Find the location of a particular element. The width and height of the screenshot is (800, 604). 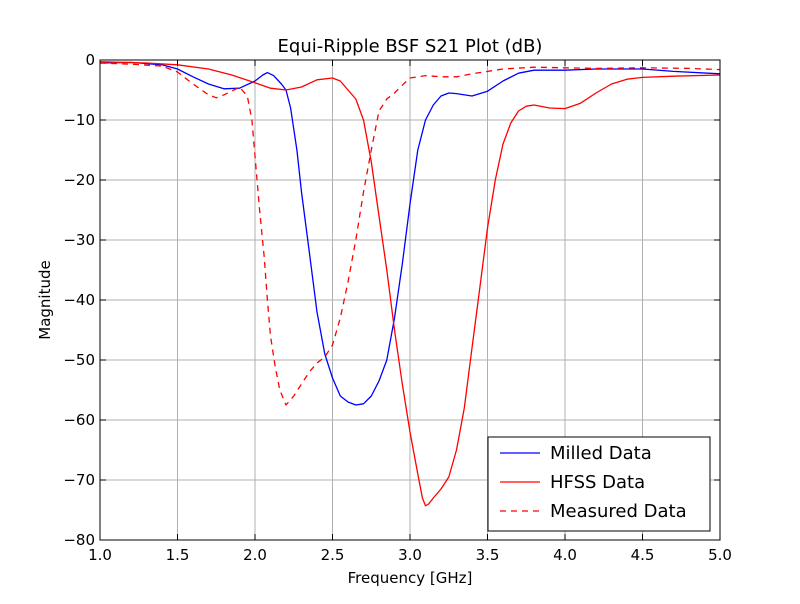

chart-title: Equi-Ripple BSF S21 Plot (dB) is located at coordinates (410, 46).